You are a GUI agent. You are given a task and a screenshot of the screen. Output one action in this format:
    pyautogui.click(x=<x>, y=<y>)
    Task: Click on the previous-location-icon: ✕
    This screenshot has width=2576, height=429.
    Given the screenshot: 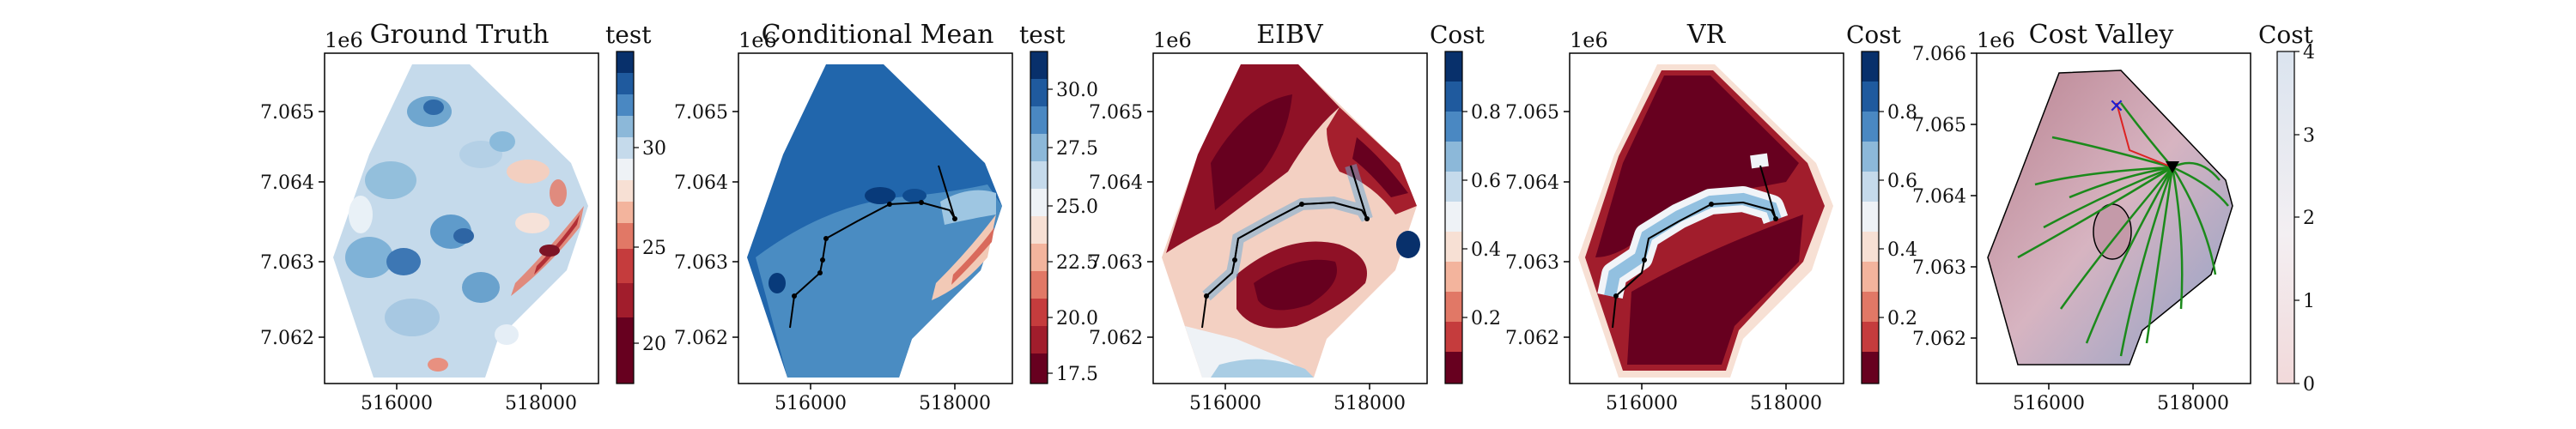 What is the action you would take?
    pyautogui.click(x=2116, y=107)
    